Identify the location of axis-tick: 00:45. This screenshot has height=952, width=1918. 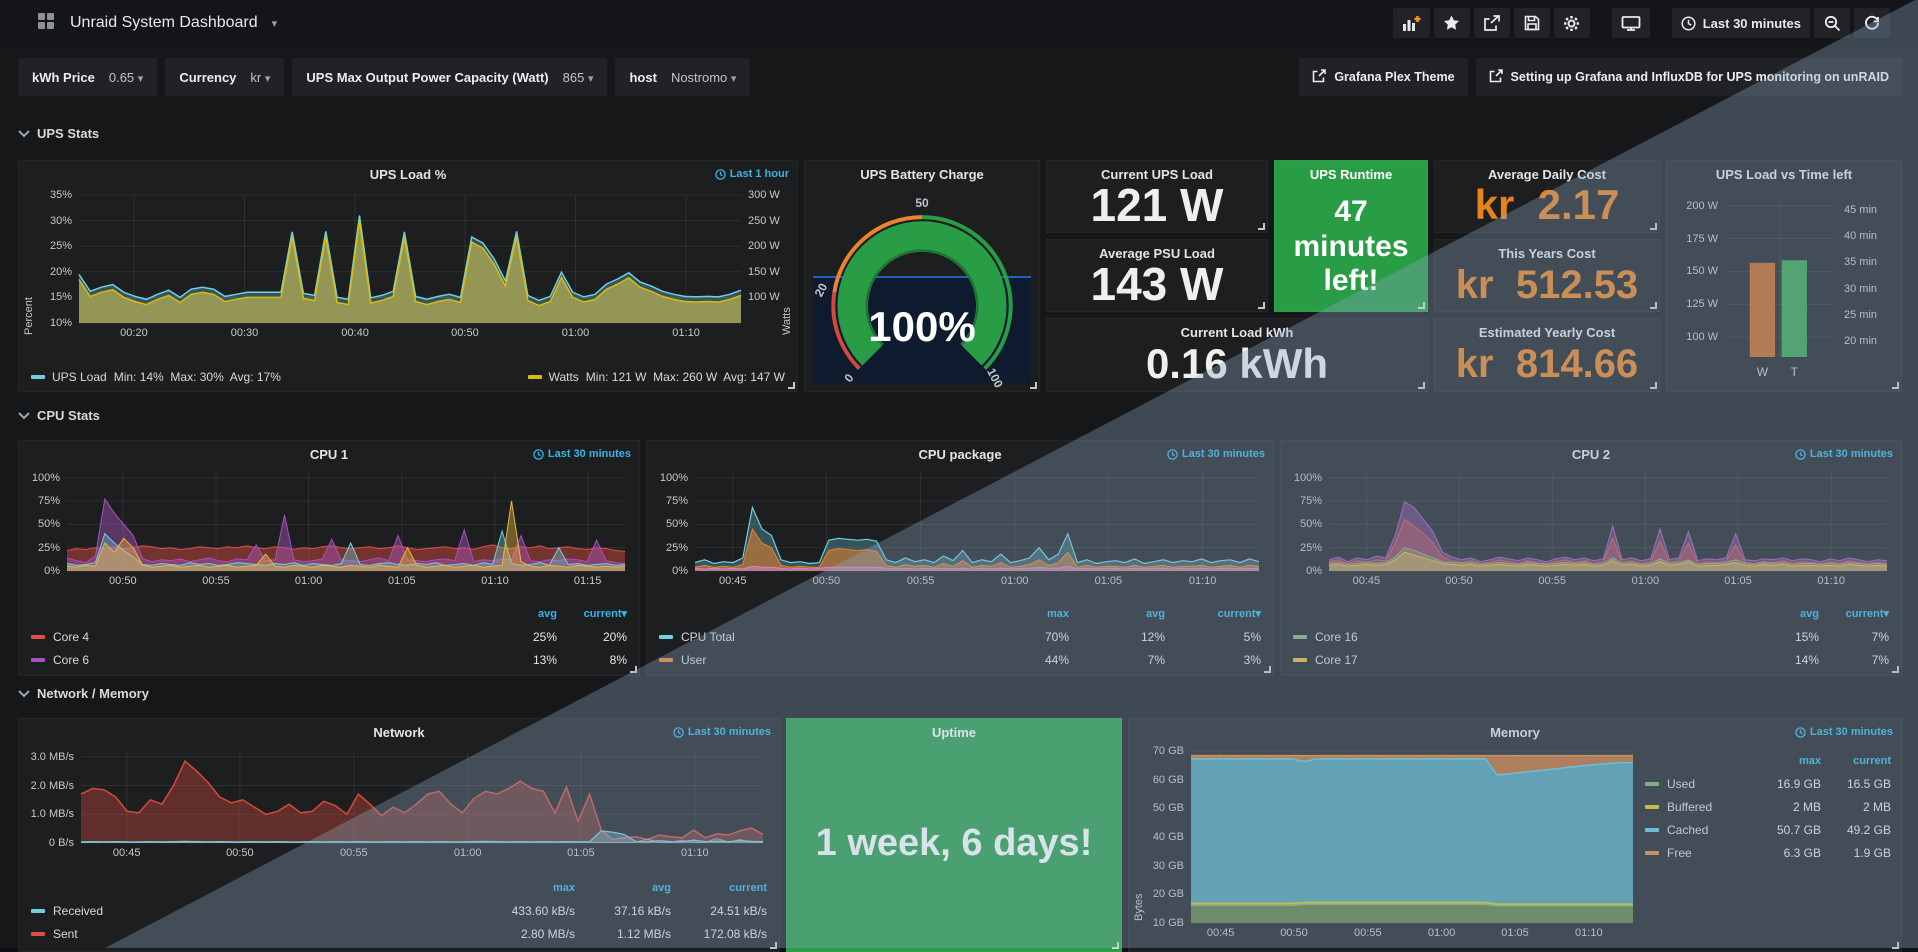
(1220, 933).